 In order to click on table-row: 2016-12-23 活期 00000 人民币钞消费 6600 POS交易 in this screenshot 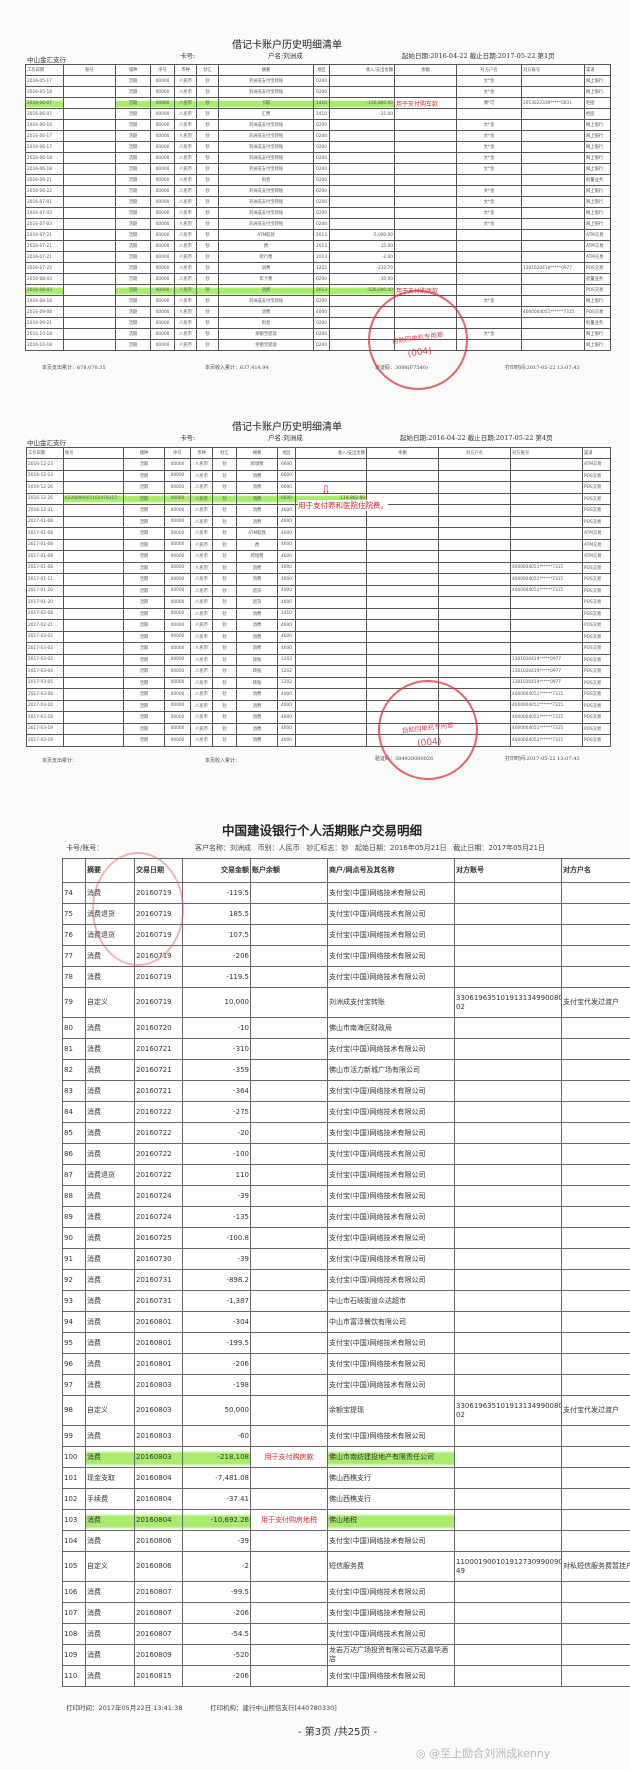, I will do `click(318, 475)`.